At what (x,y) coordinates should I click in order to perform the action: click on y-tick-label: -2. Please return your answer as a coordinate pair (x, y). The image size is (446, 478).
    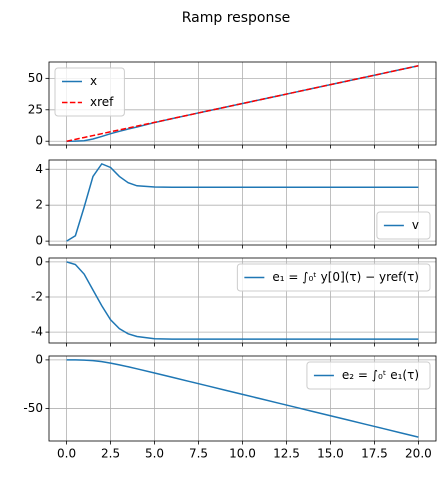
    Looking at the image, I should click on (37, 296).